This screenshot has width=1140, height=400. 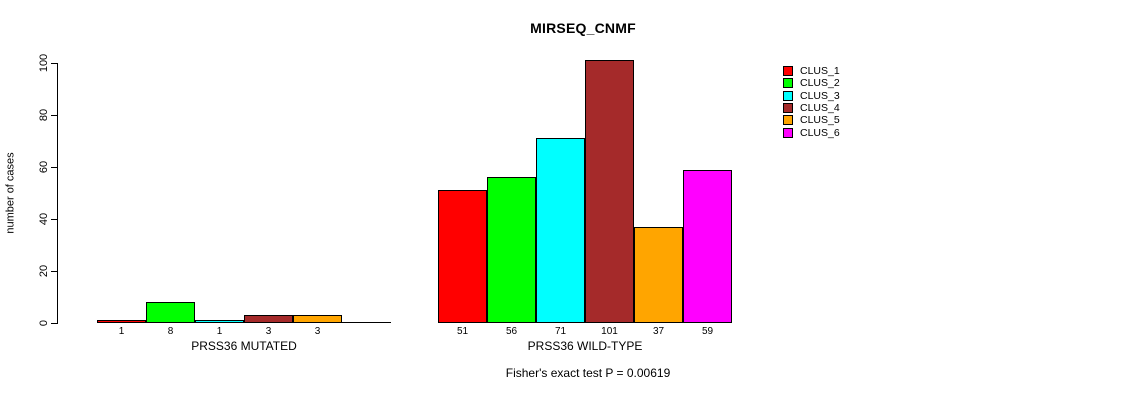 I want to click on bar-value-label: 101, so click(x=609, y=331).